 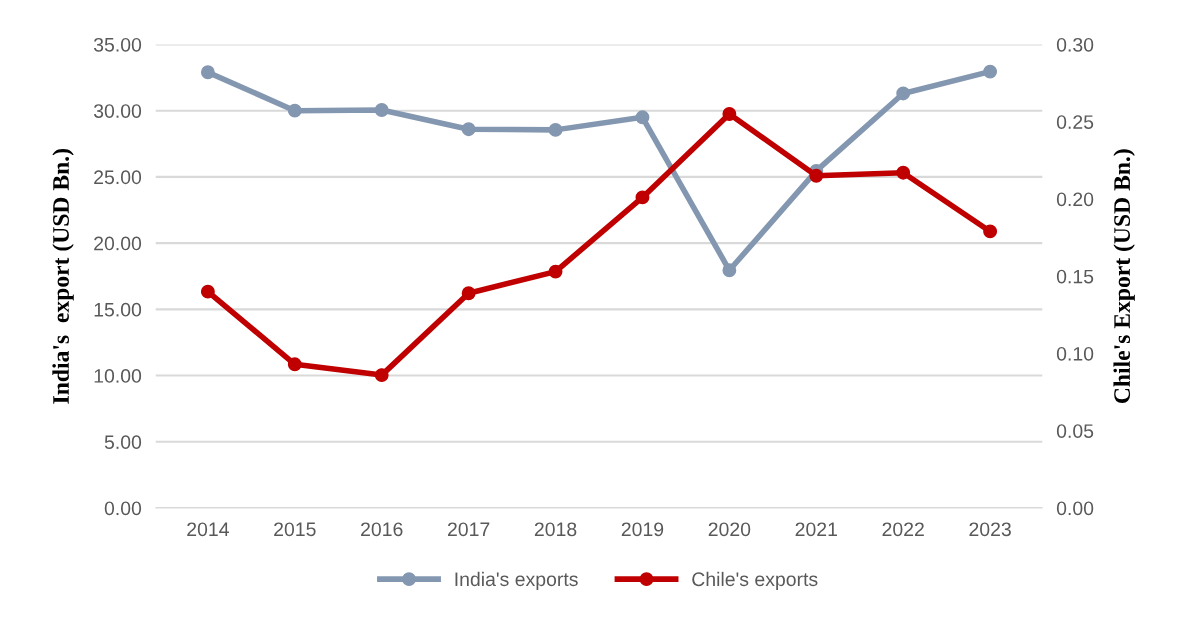 What do you see at coordinates (755, 580) in the screenshot?
I see `legend-label: Chile's exports` at bounding box center [755, 580].